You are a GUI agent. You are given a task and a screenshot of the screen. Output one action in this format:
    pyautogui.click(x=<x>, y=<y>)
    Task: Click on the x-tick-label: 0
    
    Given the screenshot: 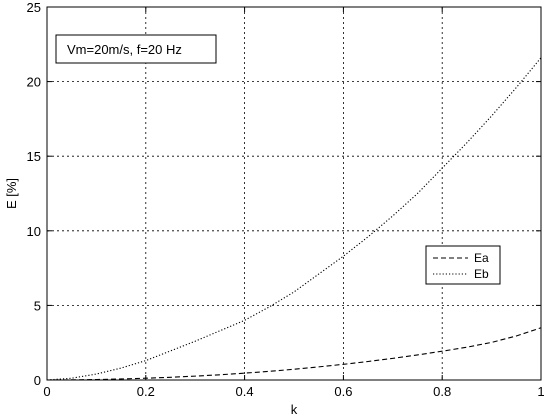 What is the action you would take?
    pyautogui.click(x=46, y=391)
    